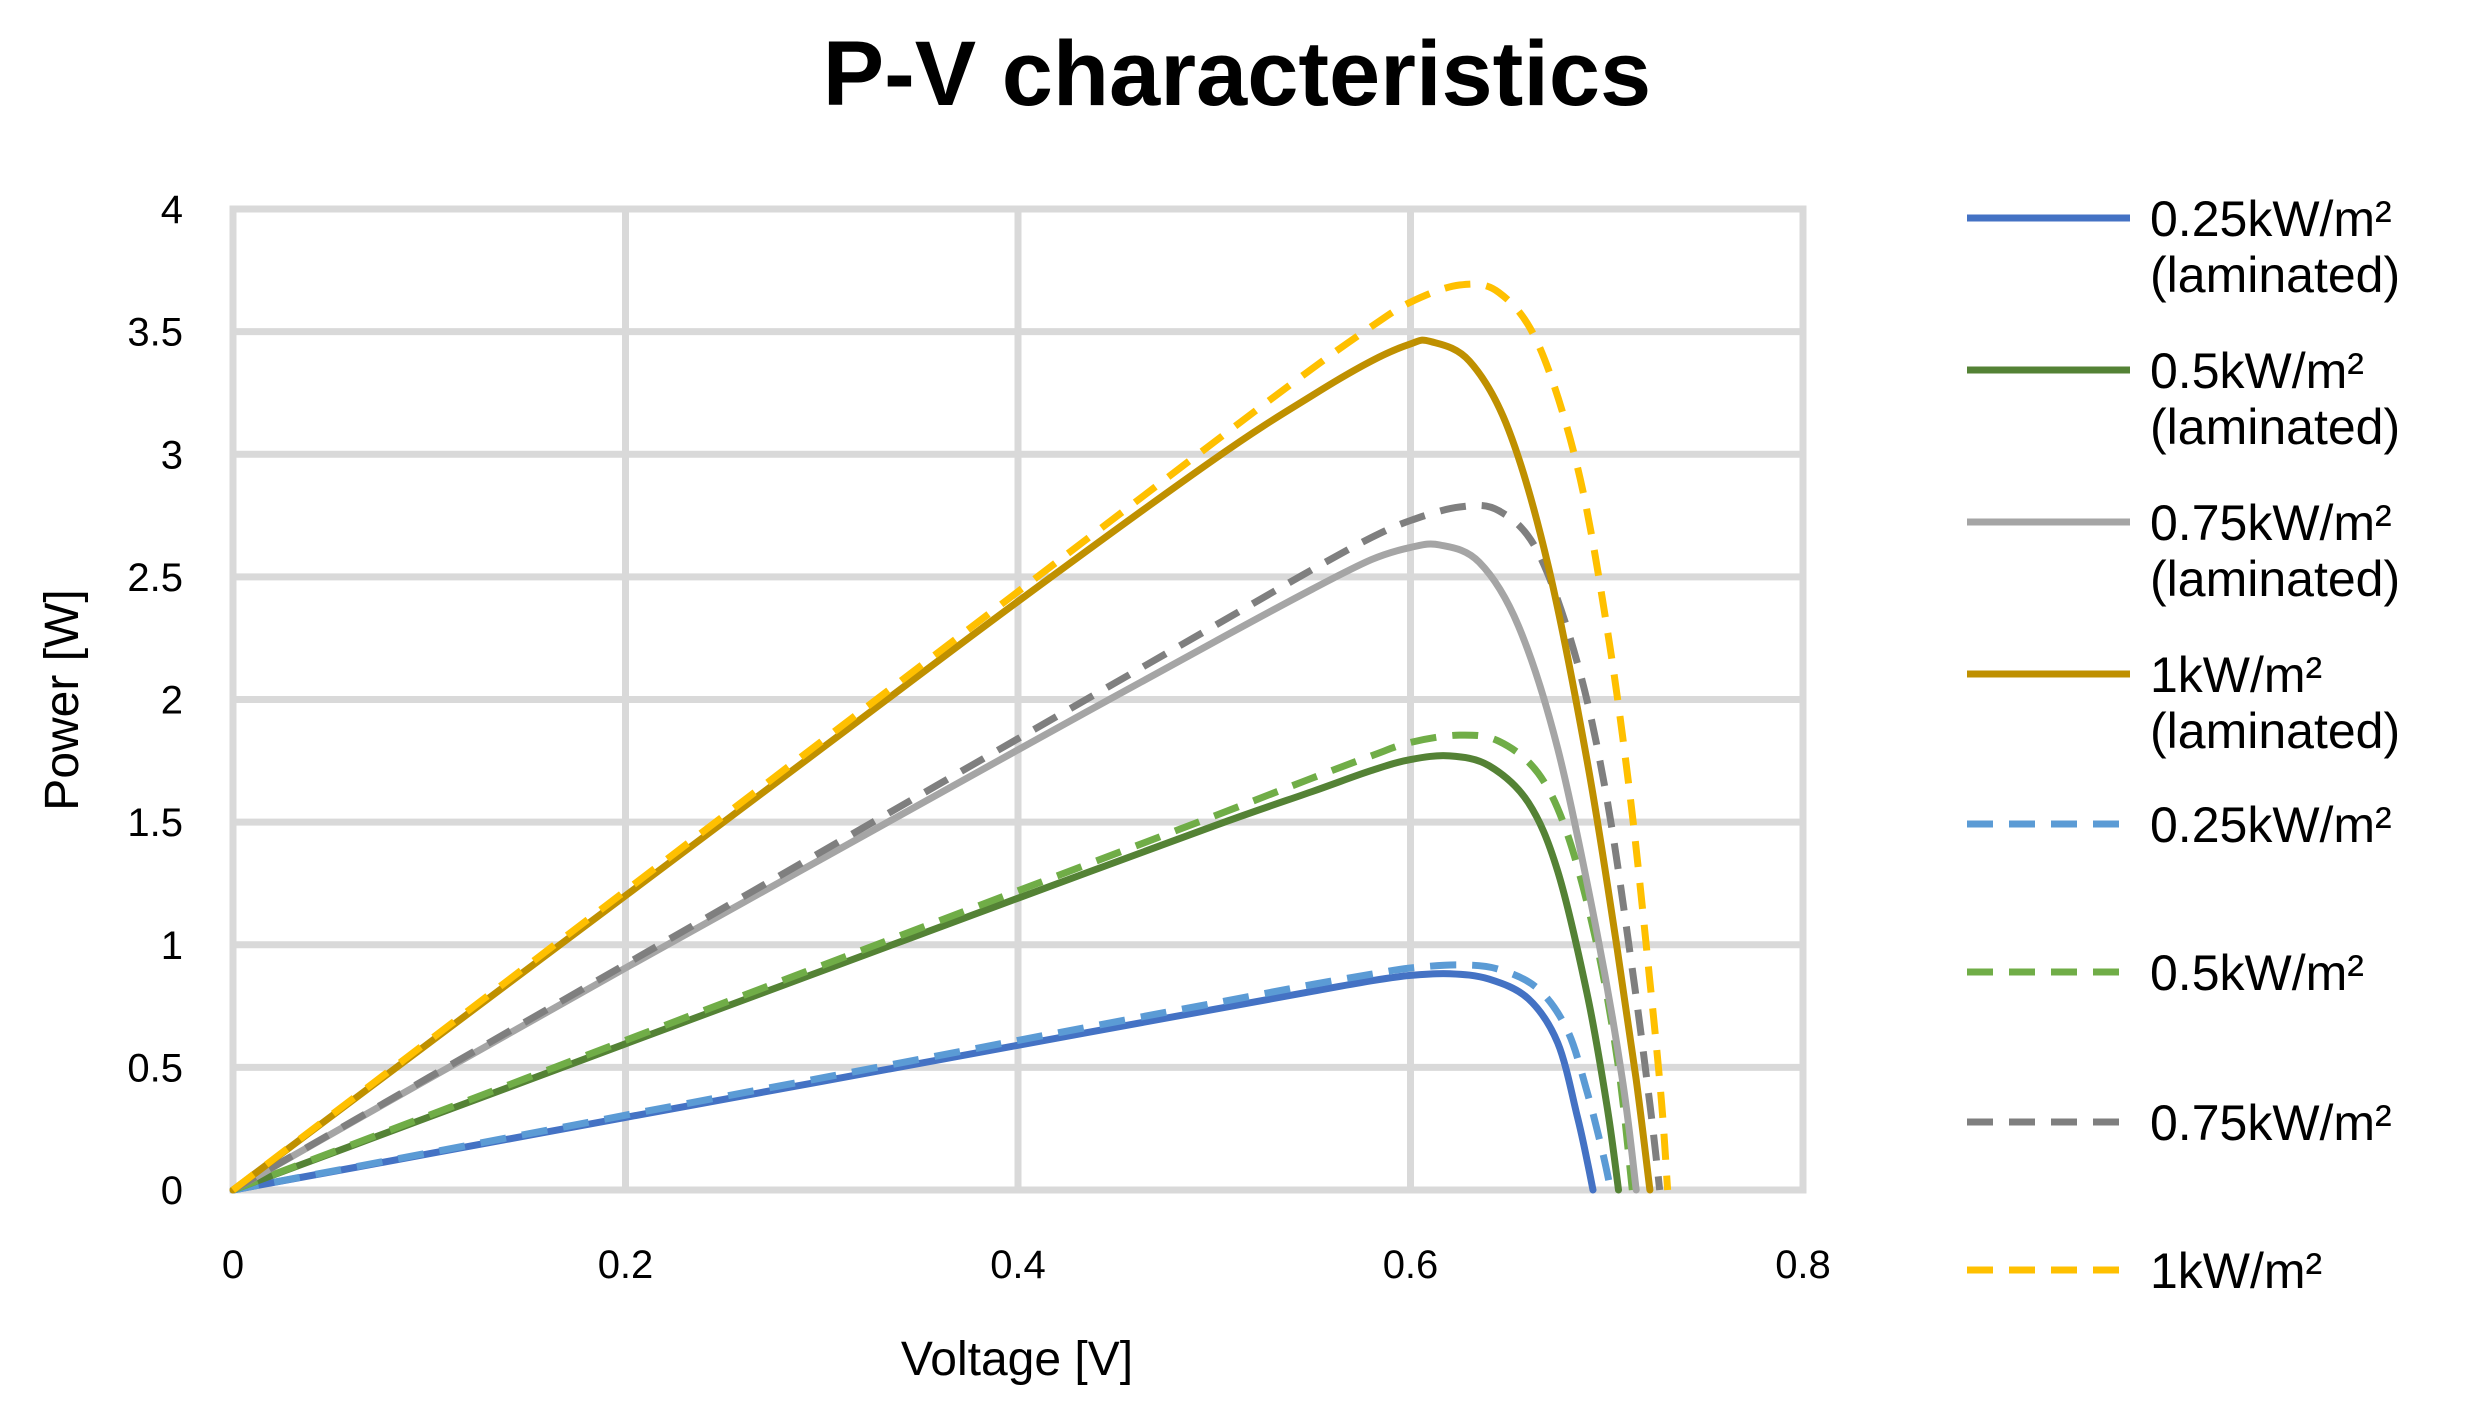  Describe the element at coordinates (172, 1191) in the screenshot. I see `y-tick-label: 0` at that location.